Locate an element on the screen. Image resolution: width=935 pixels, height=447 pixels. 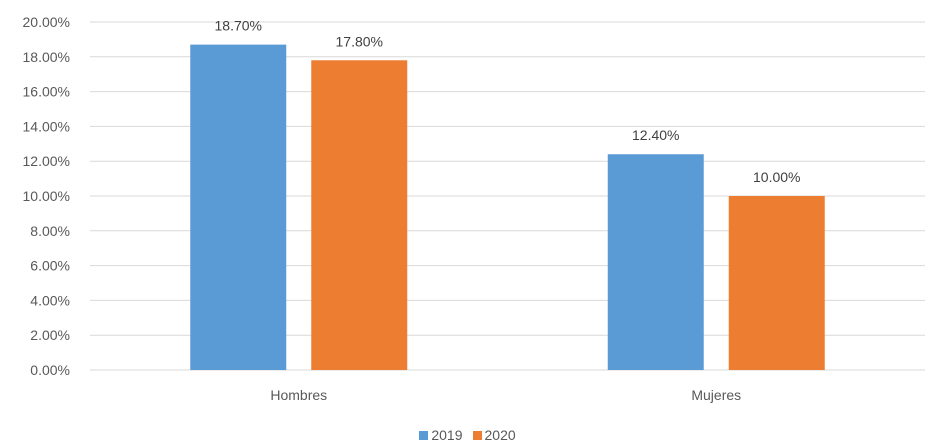
legend-swatch-2020 is located at coordinates (477, 435).